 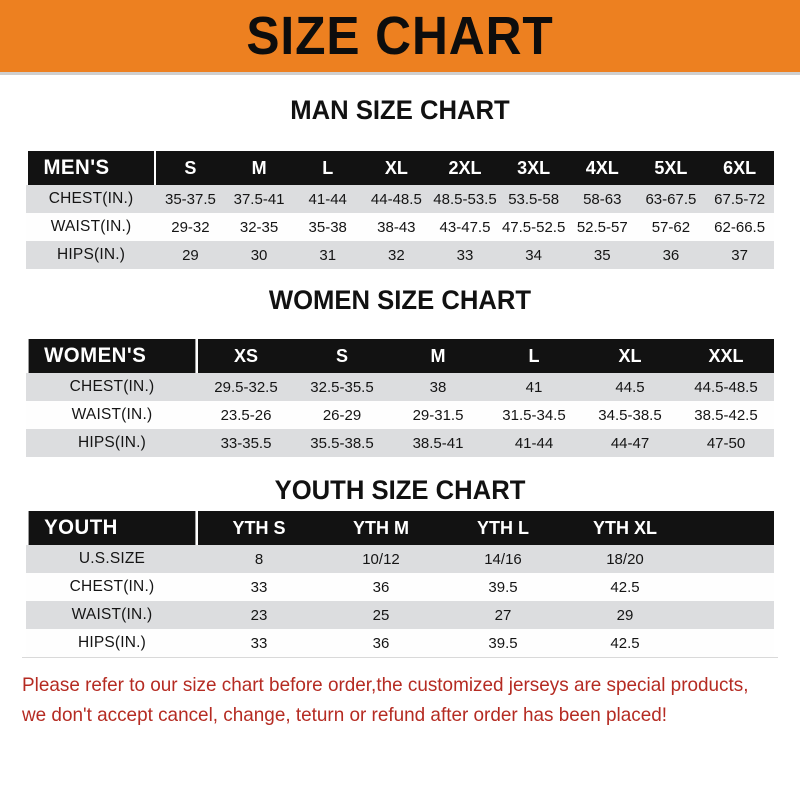 What do you see at coordinates (602, 168) in the screenshot?
I see `man-size-header-cell: 4XL` at bounding box center [602, 168].